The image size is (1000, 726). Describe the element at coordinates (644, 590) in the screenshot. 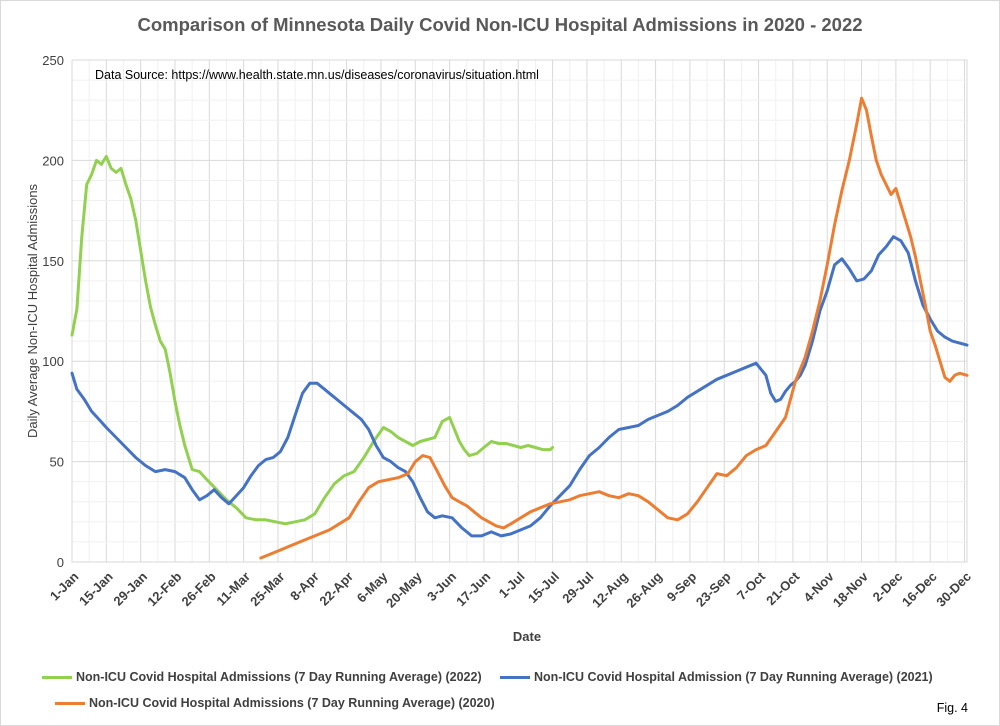

I see `x-tick-label: 26-Aug` at that location.